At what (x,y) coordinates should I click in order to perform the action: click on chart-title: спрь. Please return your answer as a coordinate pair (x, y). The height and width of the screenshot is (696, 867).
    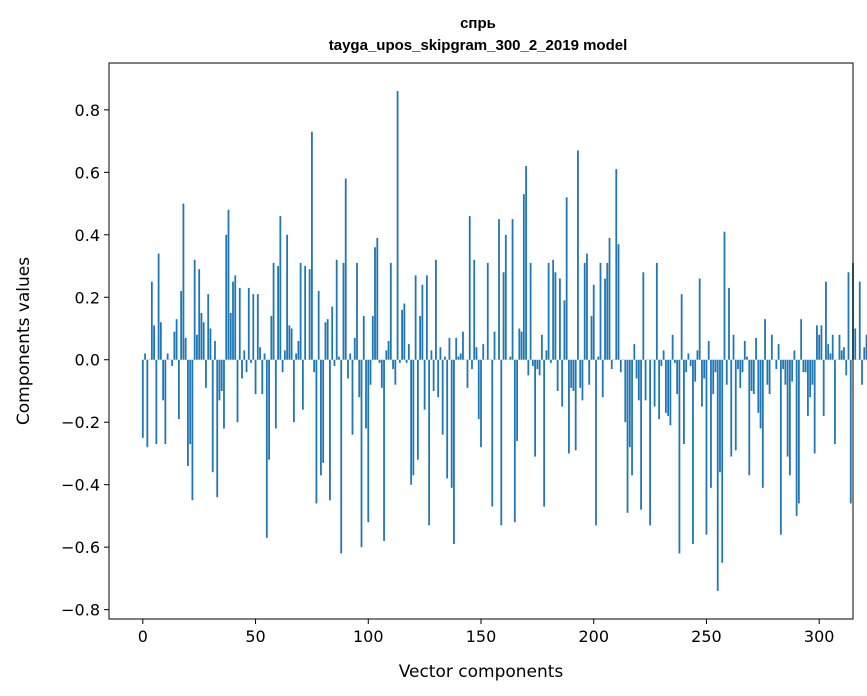
    Looking at the image, I should click on (478, 23).